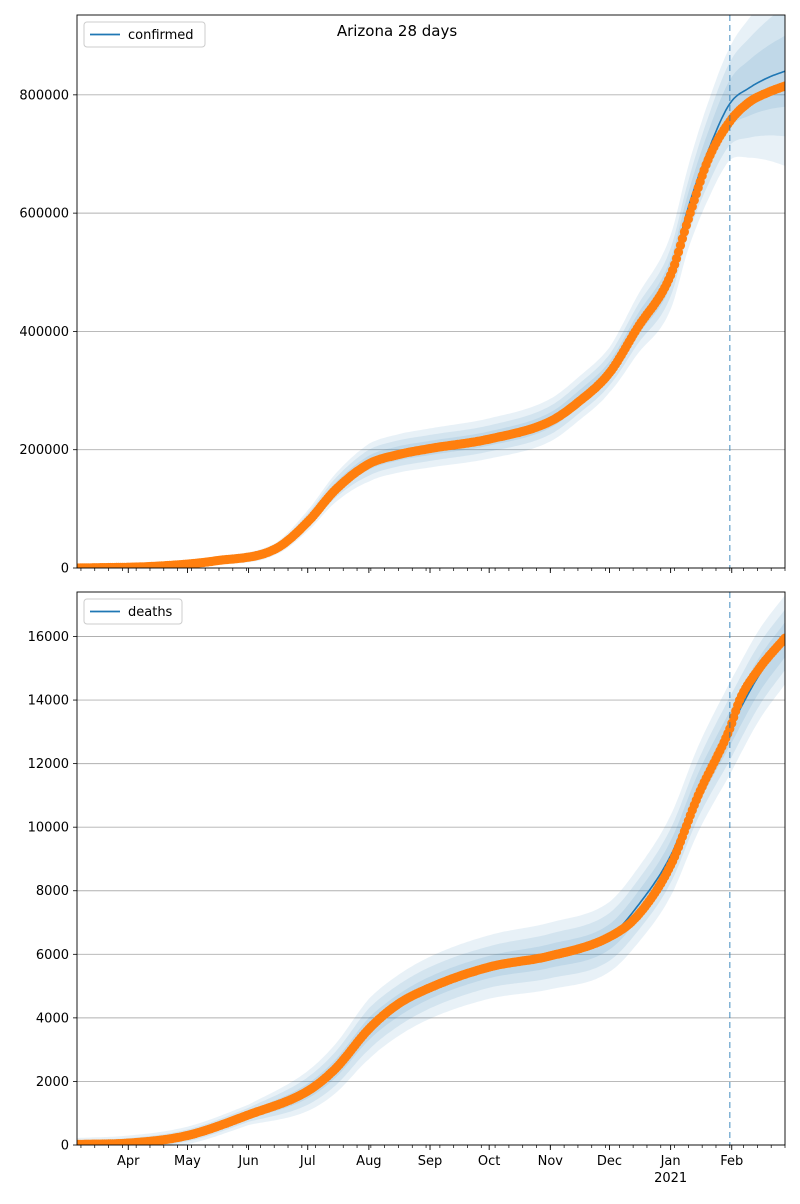  What do you see at coordinates (52, 891) in the screenshot?
I see `deaths-ytick-label: 8000` at bounding box center [52, 891].